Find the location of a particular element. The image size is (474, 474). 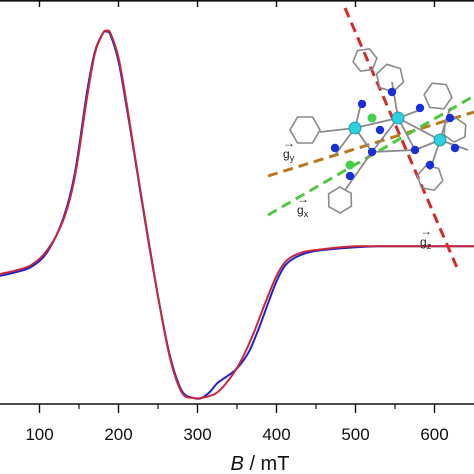

x-tick-label: 600 is located at coordinates (434, 434).